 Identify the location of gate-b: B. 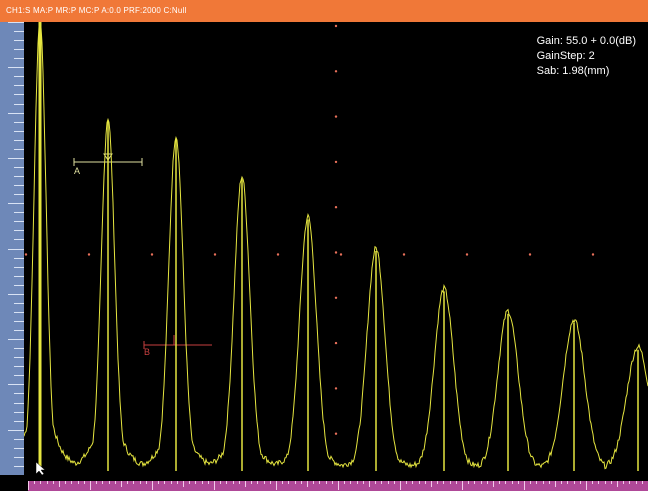
(177, 346).